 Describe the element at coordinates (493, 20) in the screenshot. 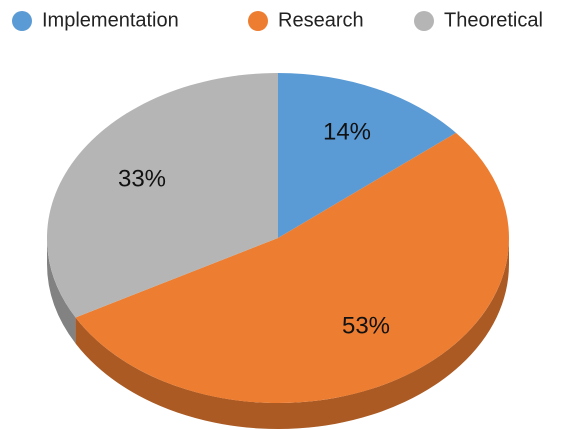

I see `legend-label: Theoretical` at that location.